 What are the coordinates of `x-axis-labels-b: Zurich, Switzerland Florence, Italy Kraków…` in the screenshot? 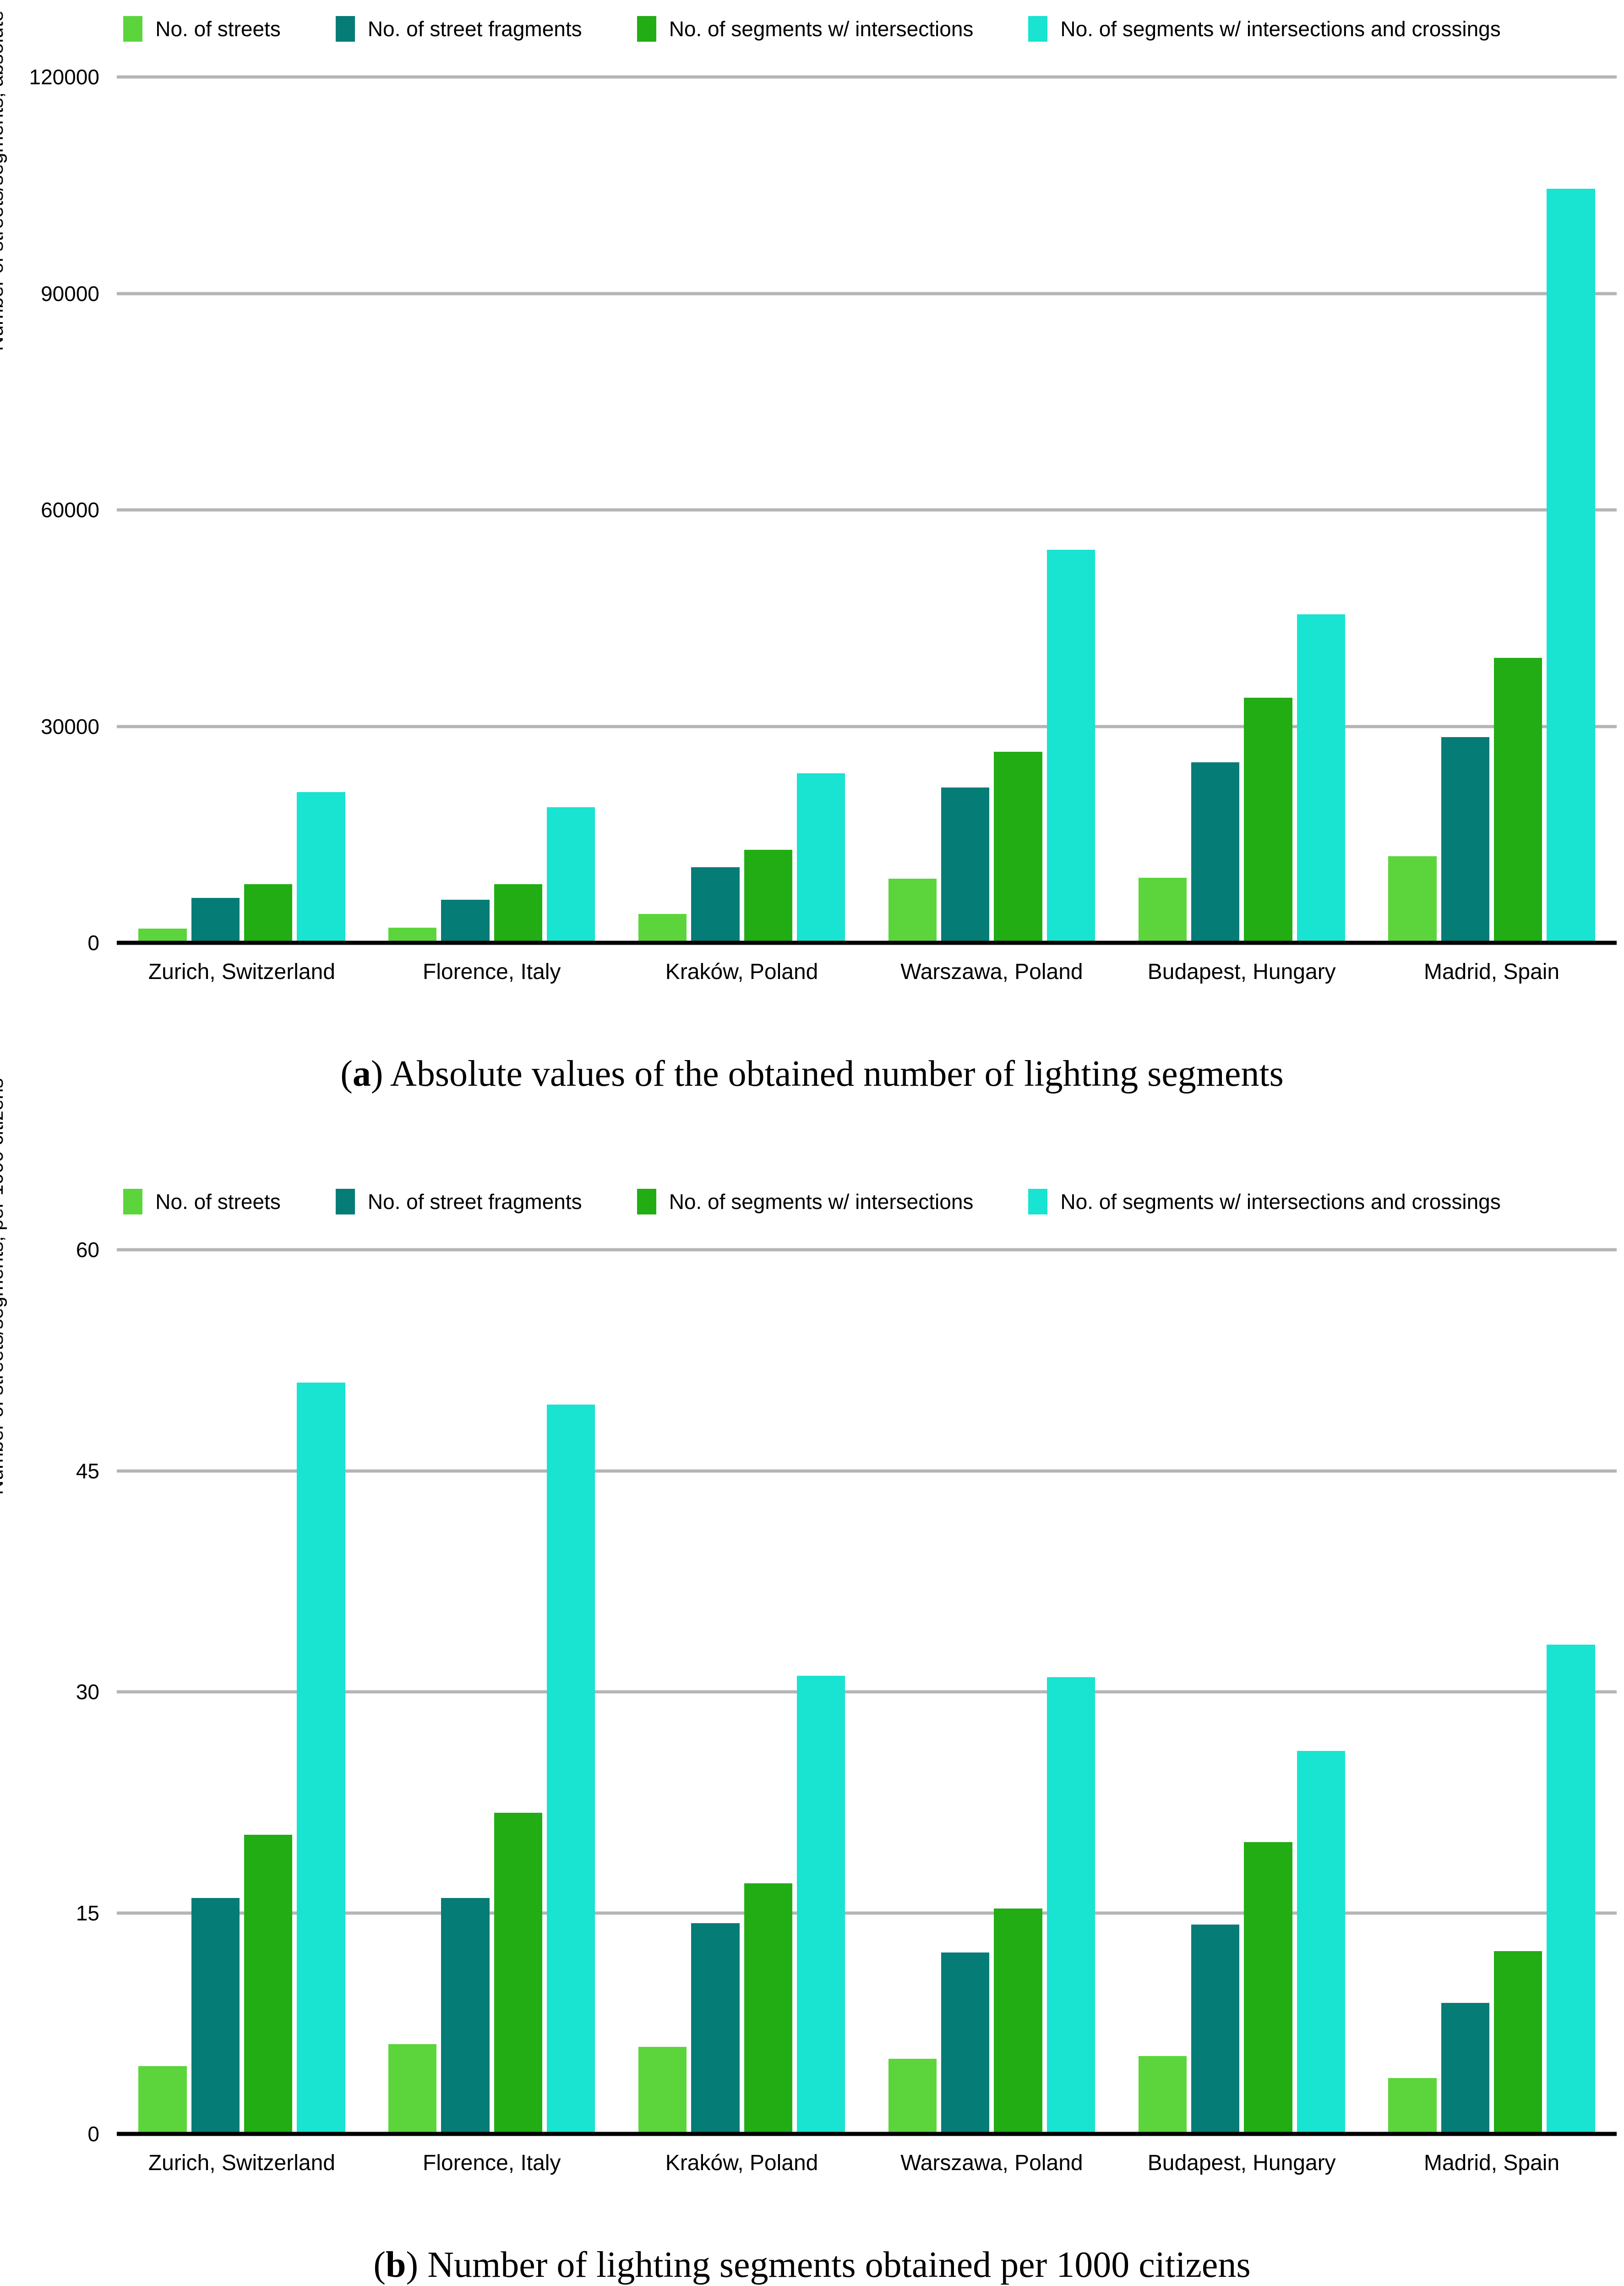 It's located at (867, 2163).